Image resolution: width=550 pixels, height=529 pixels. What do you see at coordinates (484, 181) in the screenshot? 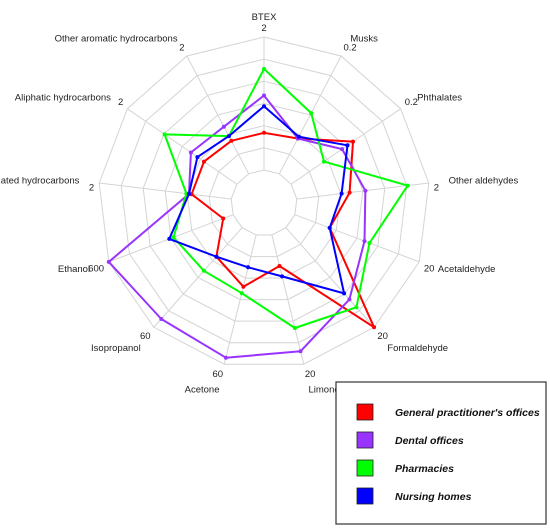
I see `axis-label: Other aldehydes` at bounding box center [484, 181].